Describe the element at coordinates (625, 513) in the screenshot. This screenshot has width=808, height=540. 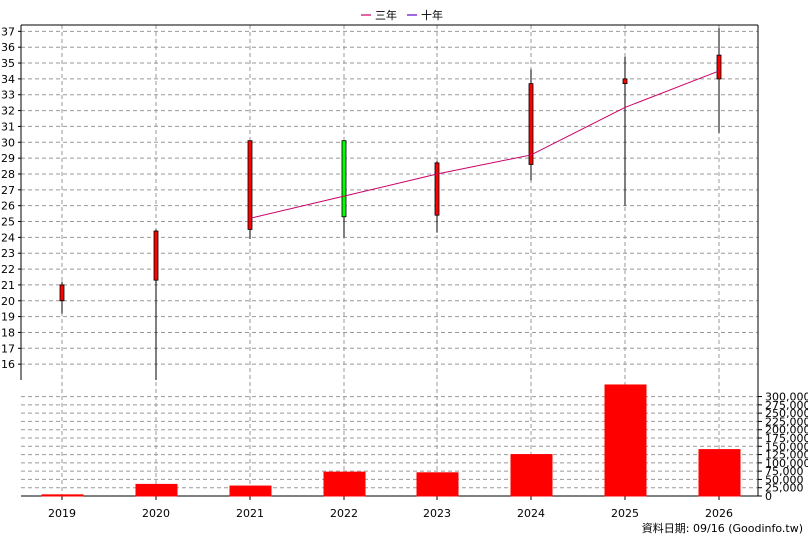
I see `x-tick-label: 2025` at that location.